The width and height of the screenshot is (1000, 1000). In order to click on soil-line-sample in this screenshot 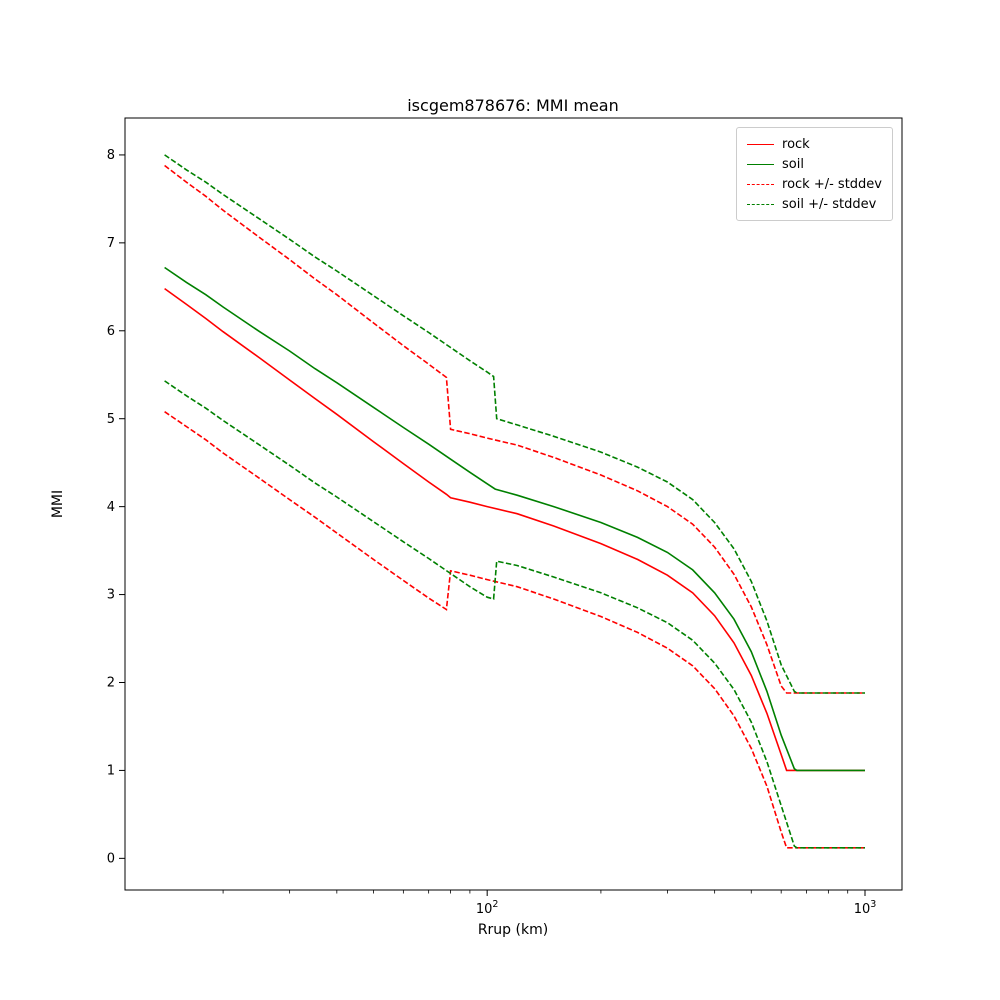, I will do `click(761, 164)`.